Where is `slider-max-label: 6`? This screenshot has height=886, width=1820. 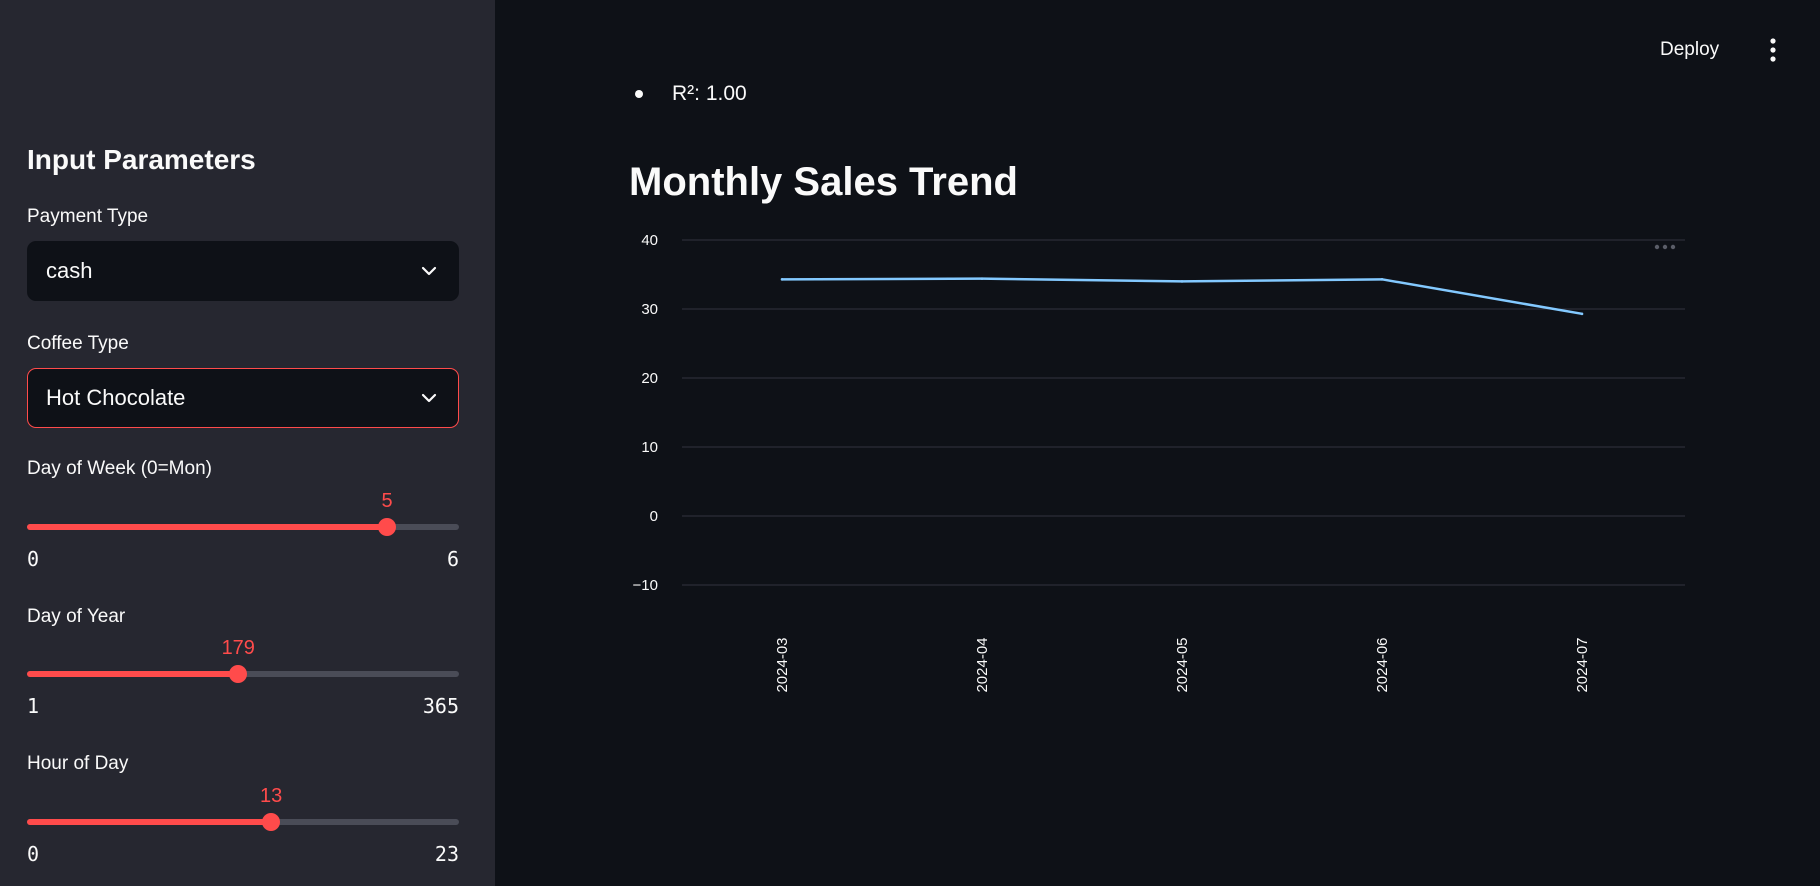 slider-max-label: 6 is located at coordinates (452, 559).